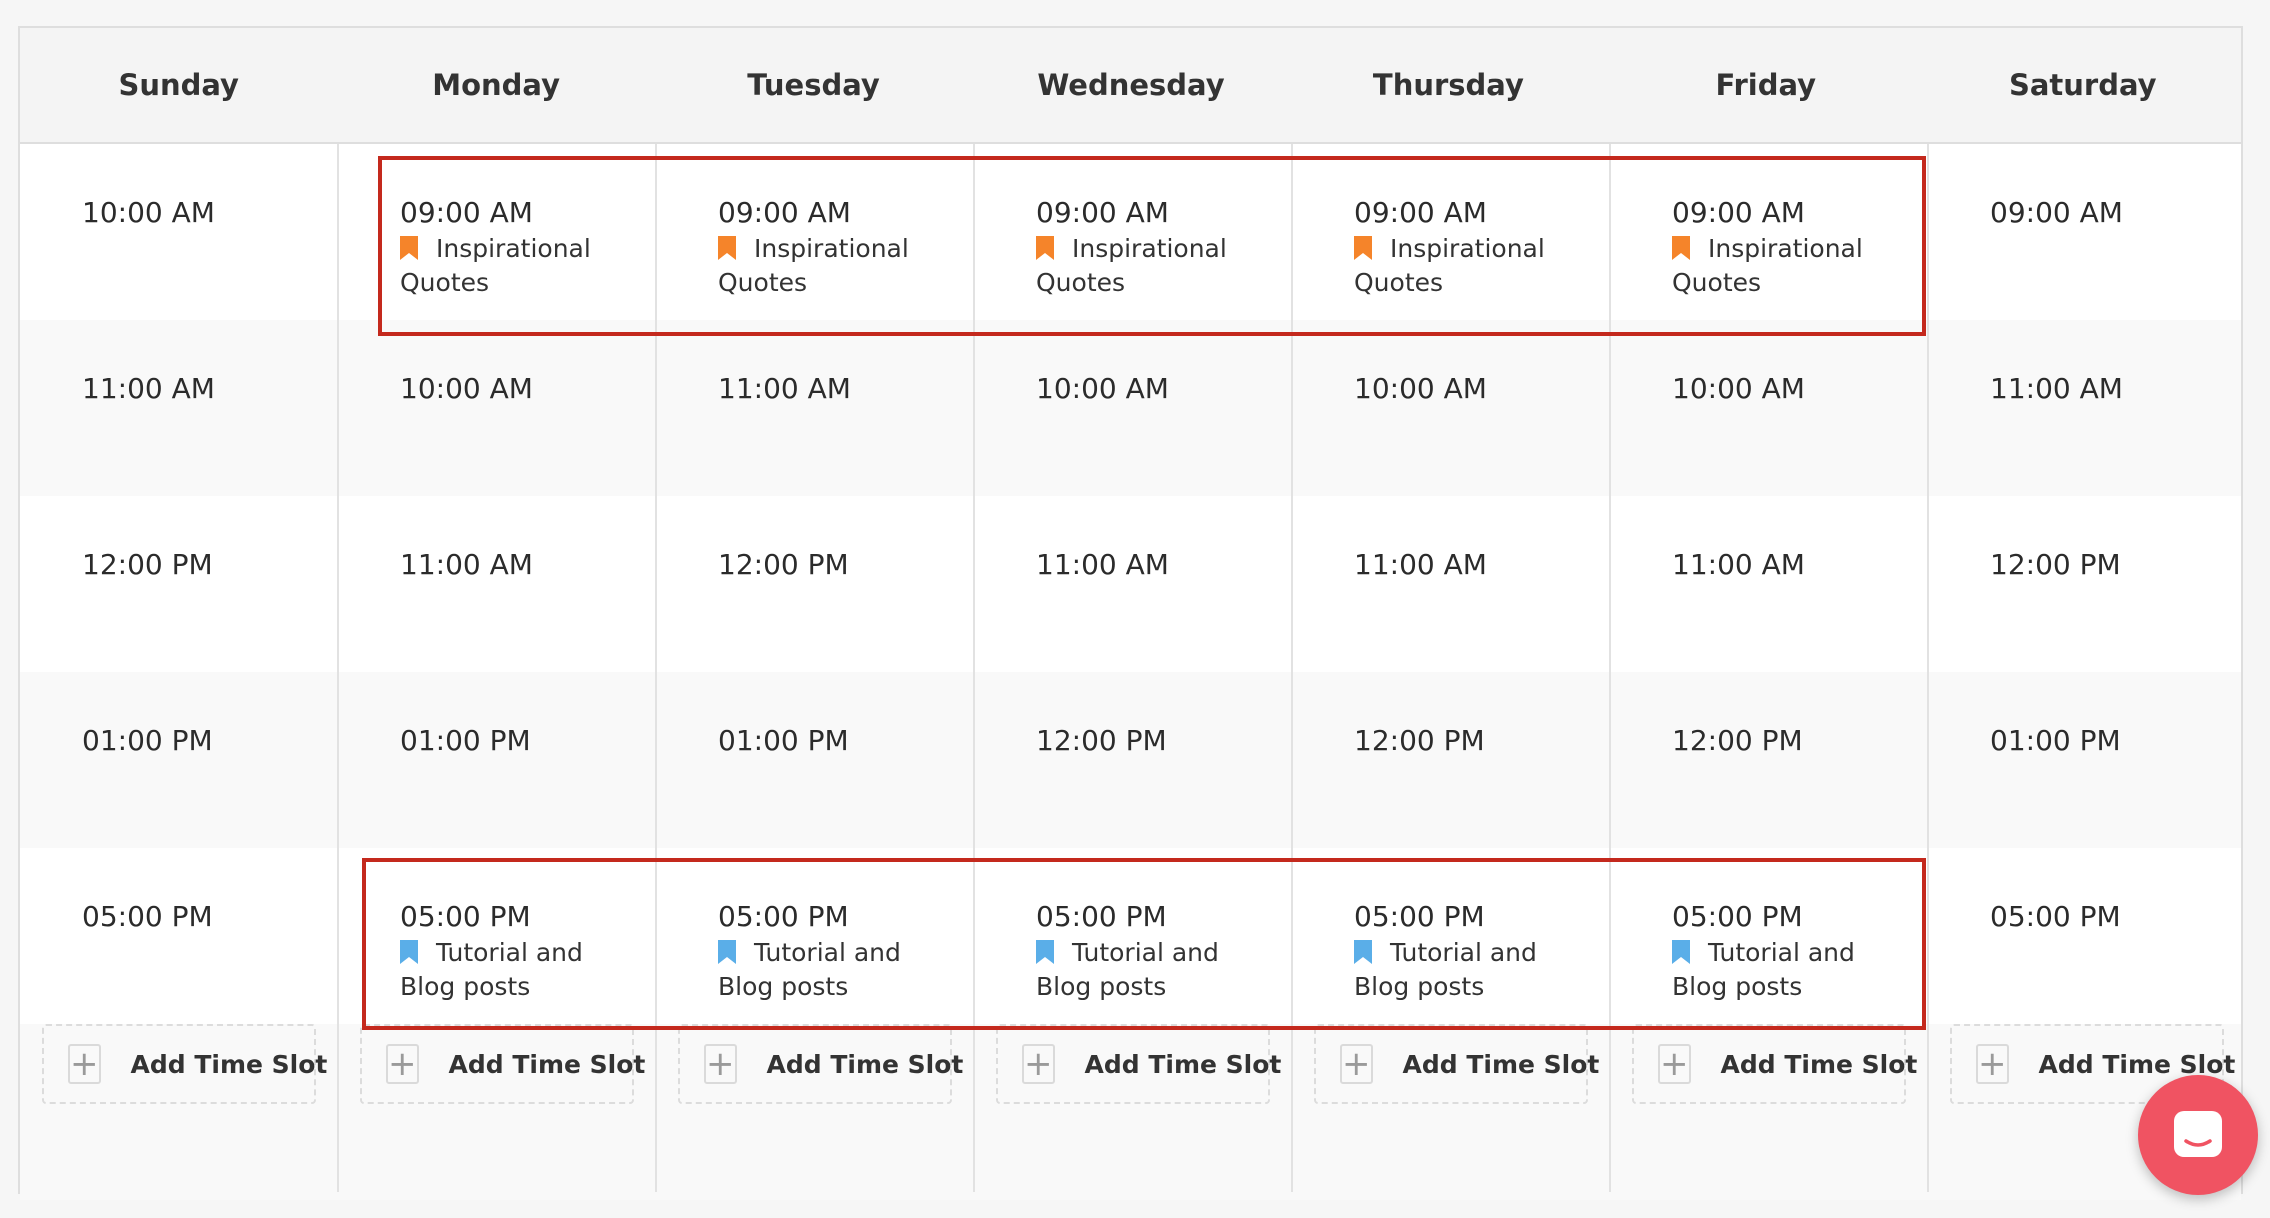 This screenshot has height=1218, width=2270. I want to click on day-header-wednesday: Wednesday, so click(1131, 85).